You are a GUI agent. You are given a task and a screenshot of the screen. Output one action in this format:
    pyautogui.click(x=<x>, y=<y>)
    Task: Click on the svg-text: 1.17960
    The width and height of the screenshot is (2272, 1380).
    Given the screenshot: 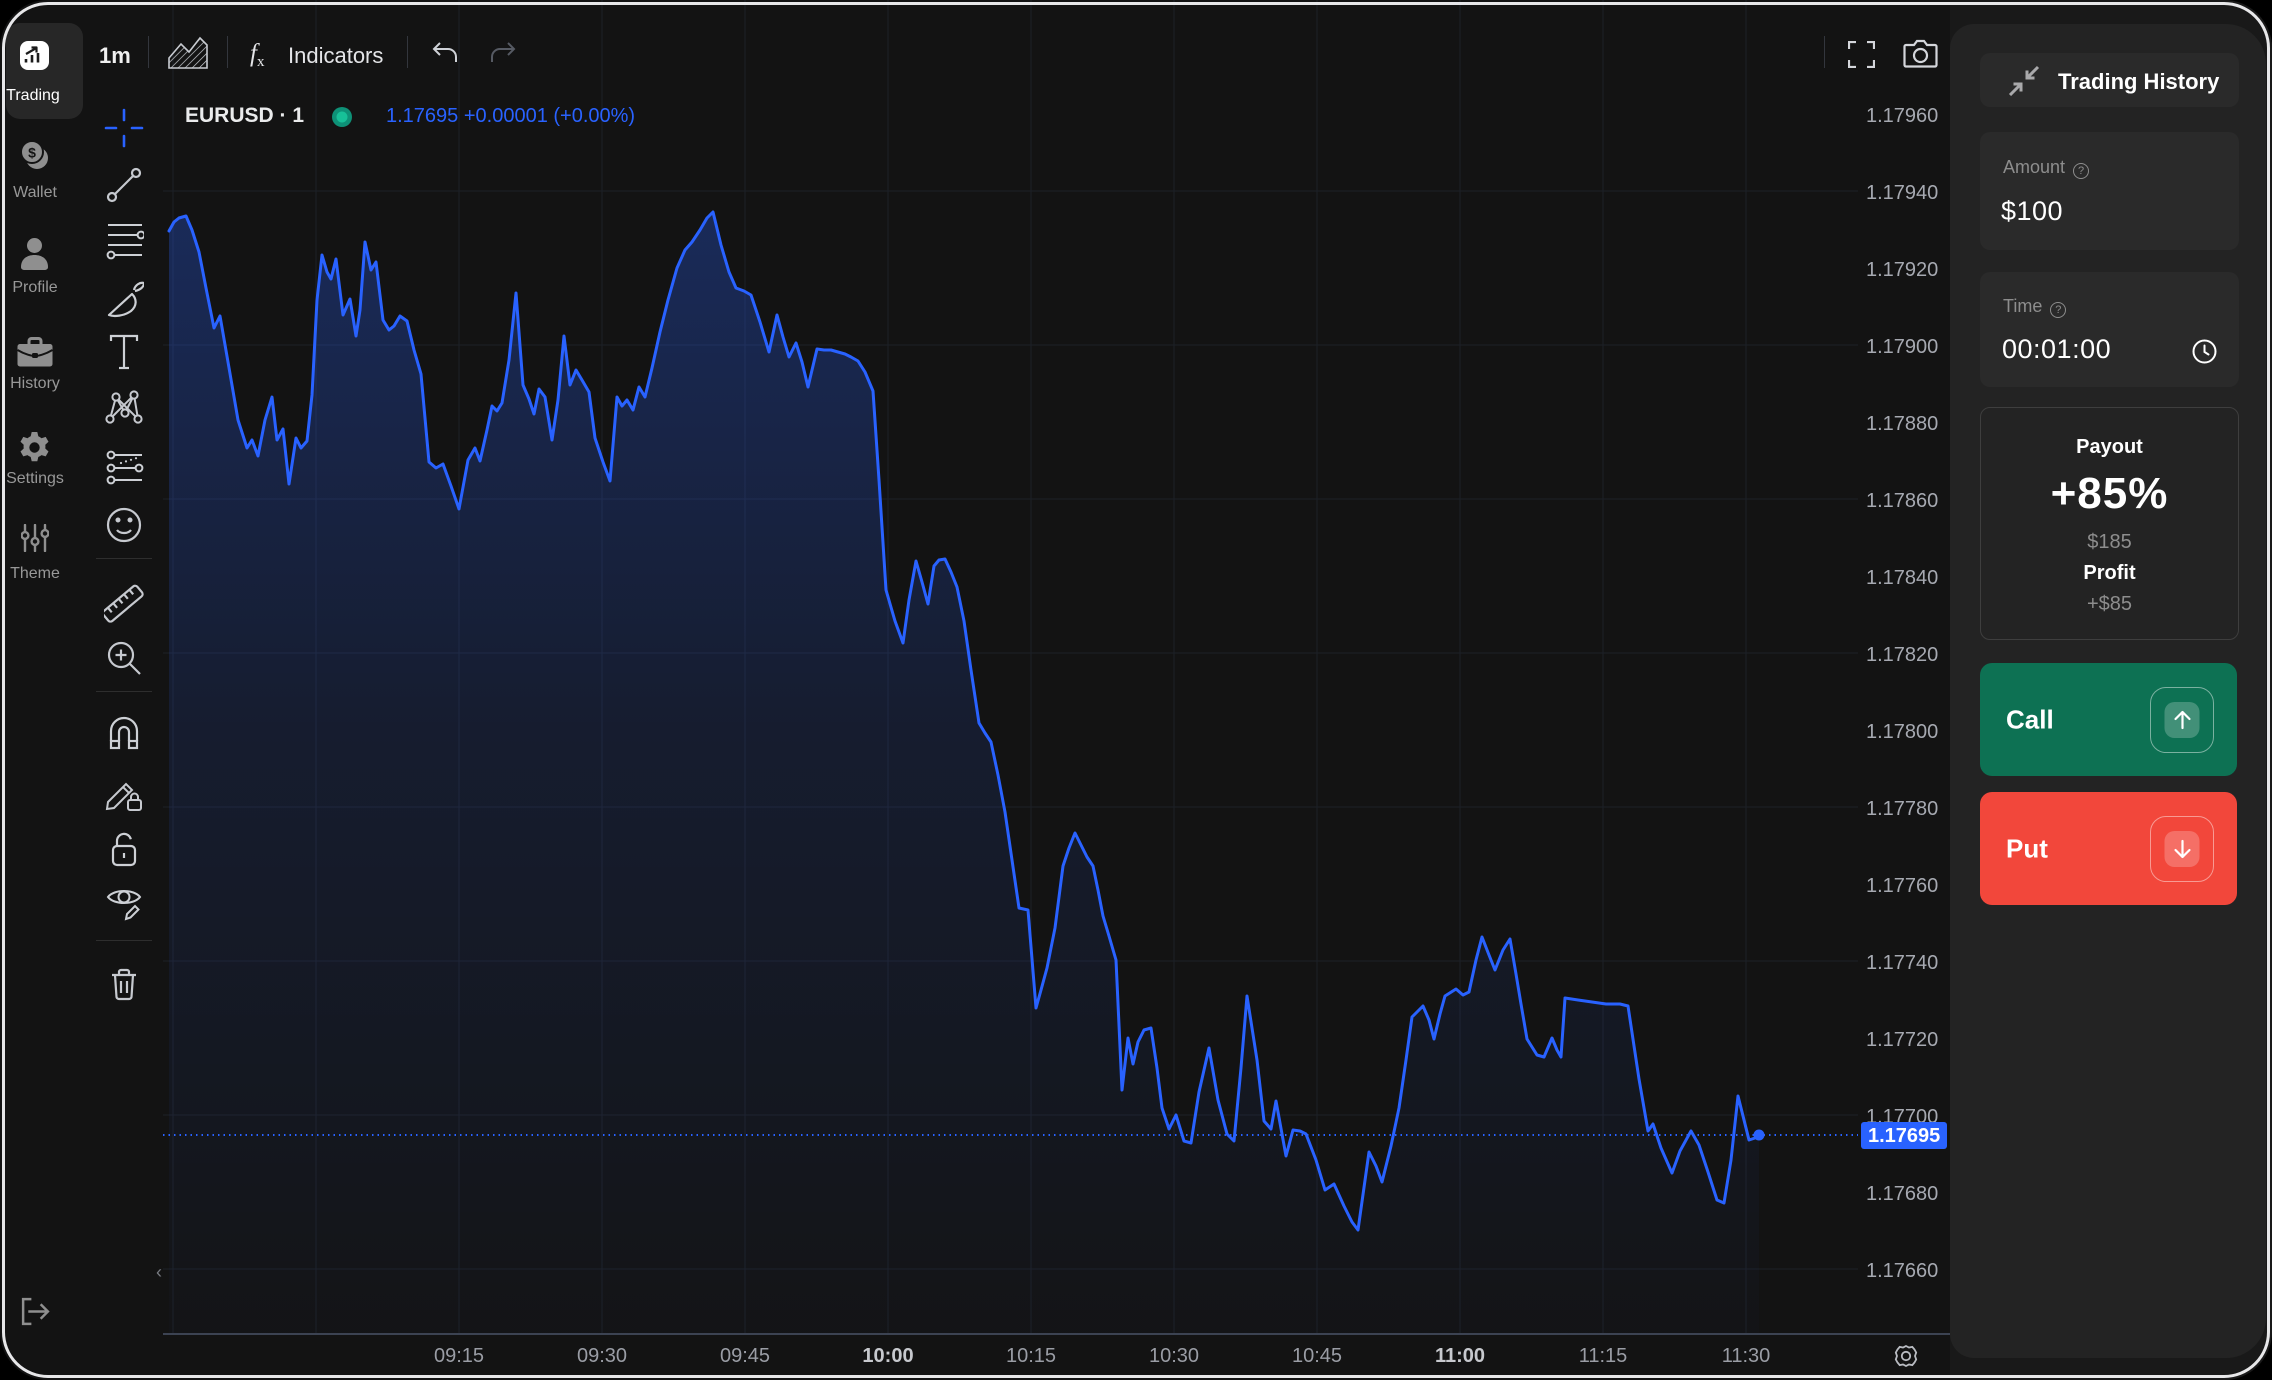 What is the action you would take?
    pyautogui.click(x=1902, y=116)
    